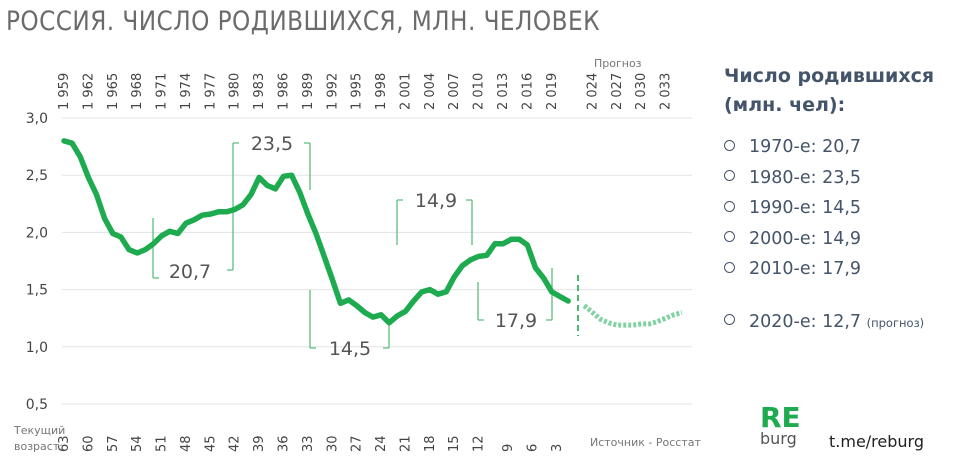 The image size is (957, 468). Describe the element at coordinates (137, 443) in the screenshot. I see `age-tick-label: 54` at that location.